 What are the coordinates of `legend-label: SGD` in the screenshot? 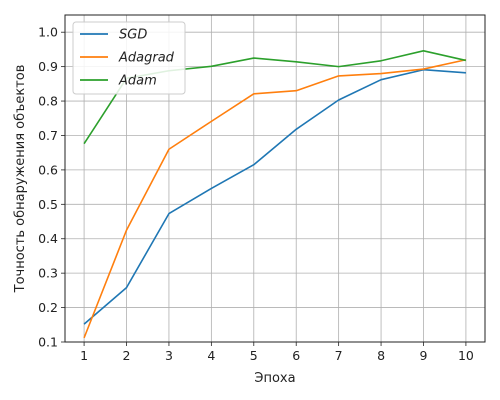 It's located at (133, 35).